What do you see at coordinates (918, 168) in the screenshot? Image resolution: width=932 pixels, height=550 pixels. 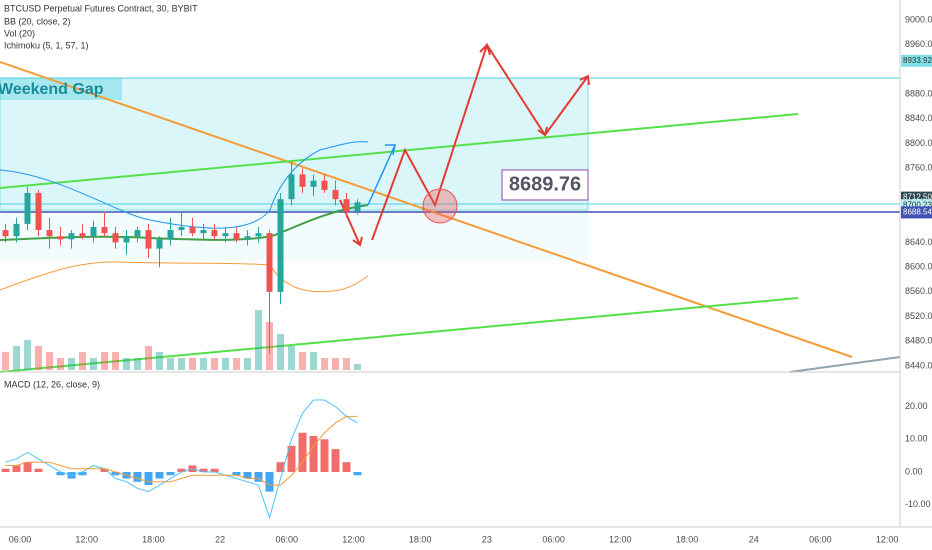 I see `y-tick-label: 8760.00` at bounding box center [918, 168].